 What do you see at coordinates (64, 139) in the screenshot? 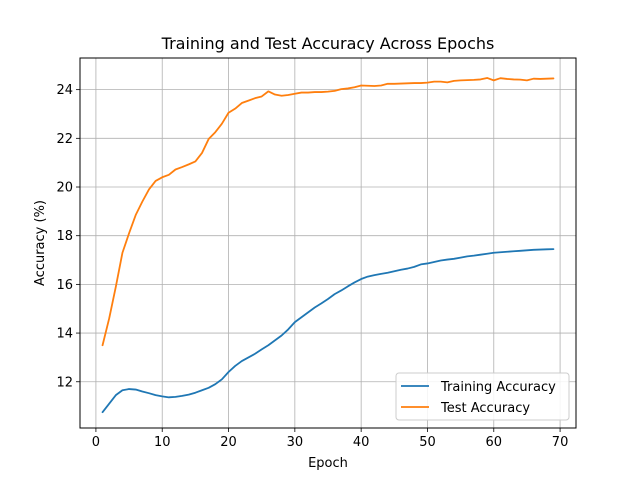
I see `y-tick-label: 22` at bounding box center [64, 139].